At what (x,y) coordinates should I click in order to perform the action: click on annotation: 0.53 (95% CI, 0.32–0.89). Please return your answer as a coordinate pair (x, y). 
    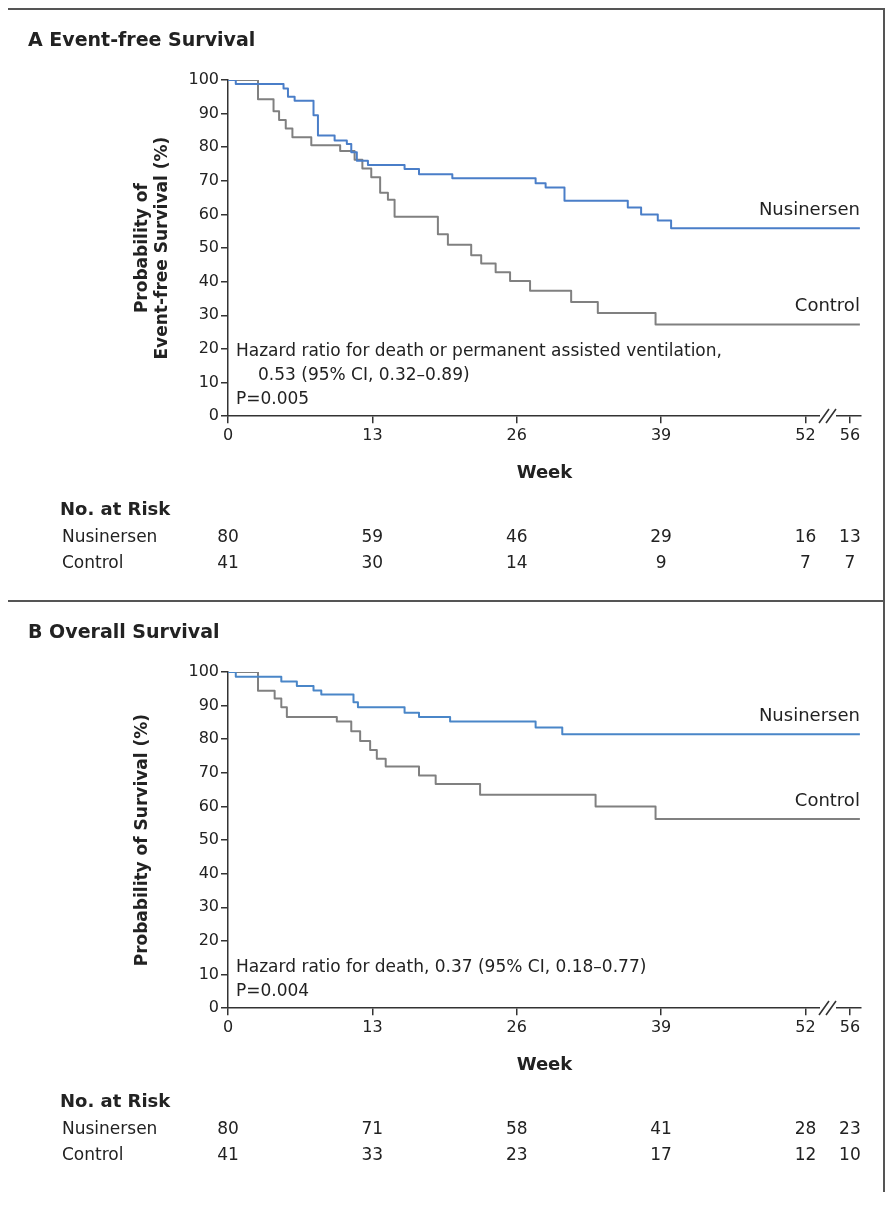
    Looking at the image, I should click on (364, 375).